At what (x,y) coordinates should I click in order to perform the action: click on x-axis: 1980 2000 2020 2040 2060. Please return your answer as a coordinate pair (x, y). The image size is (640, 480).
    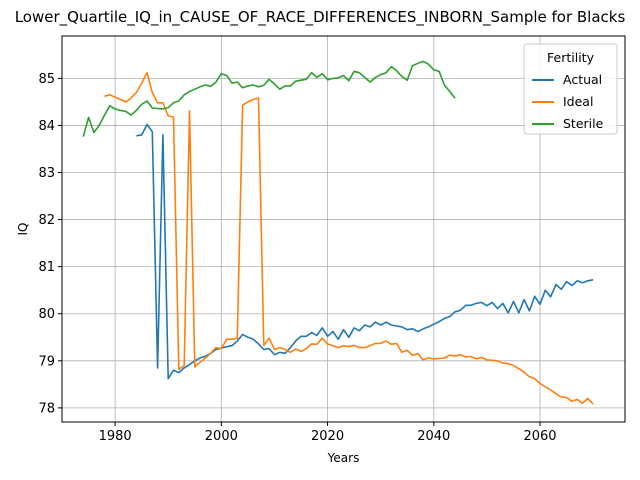
    Looking at the image, I should click on (328, 433).